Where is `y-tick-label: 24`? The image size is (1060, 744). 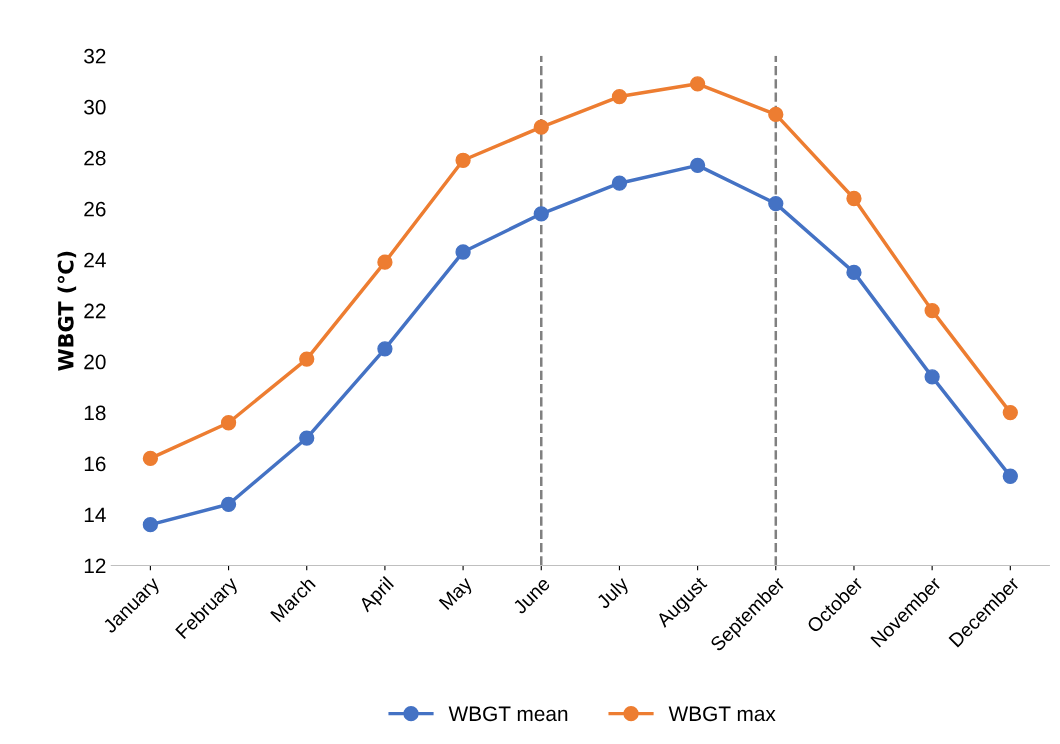 y-tick-label: 24 is located at coordinates (95, 260).